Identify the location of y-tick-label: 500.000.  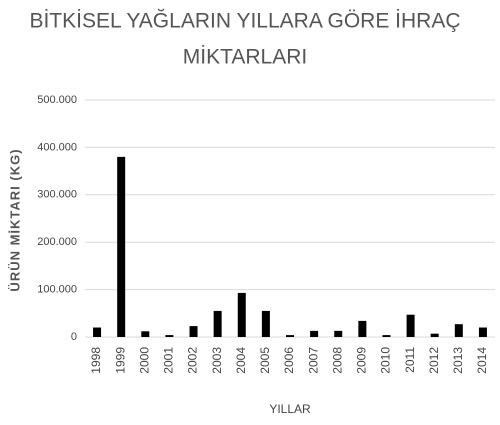
(57, 100).